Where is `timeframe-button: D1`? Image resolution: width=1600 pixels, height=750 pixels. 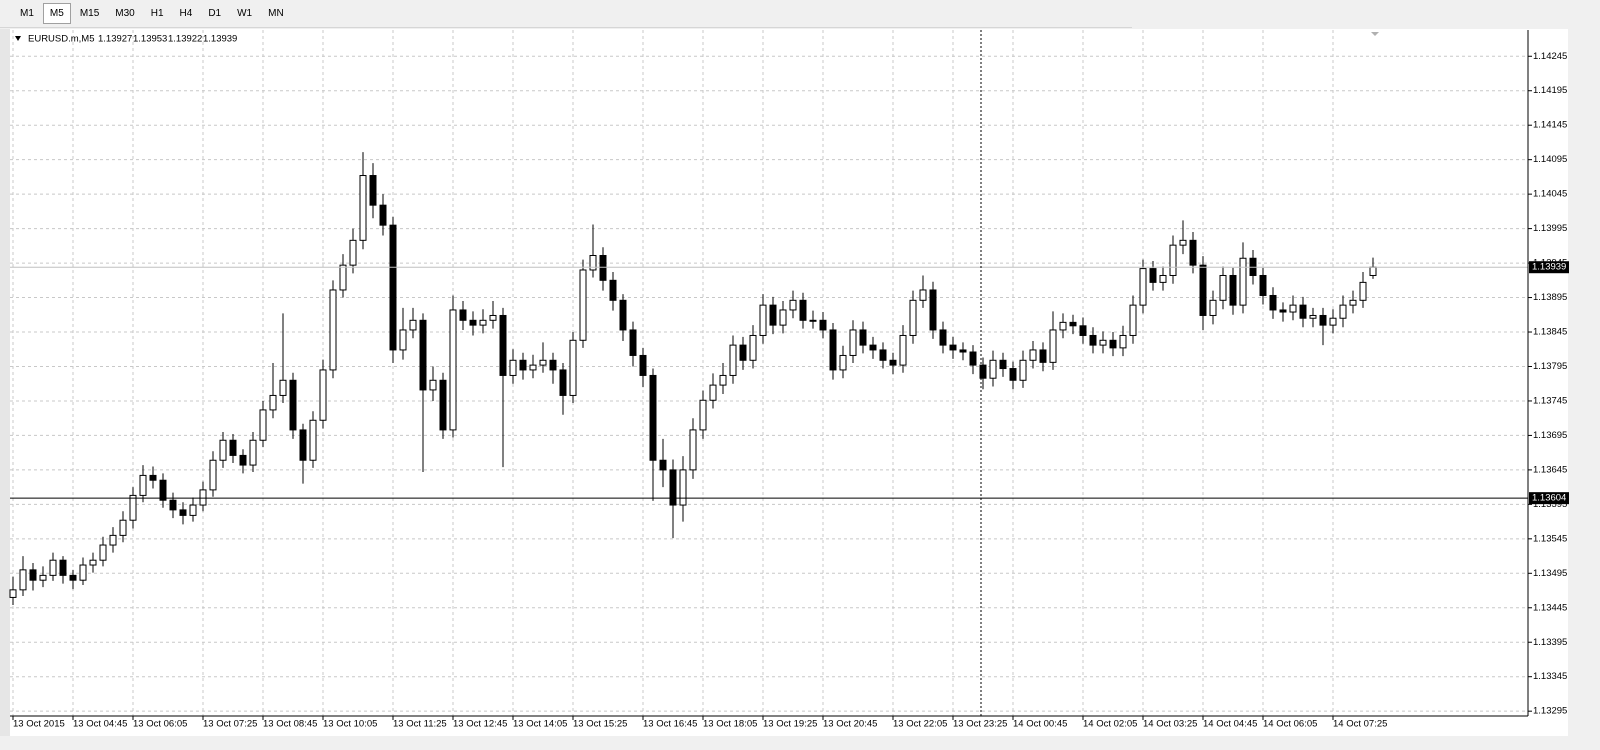 timeframe-button: D1 is located at coordinates (215, 13).